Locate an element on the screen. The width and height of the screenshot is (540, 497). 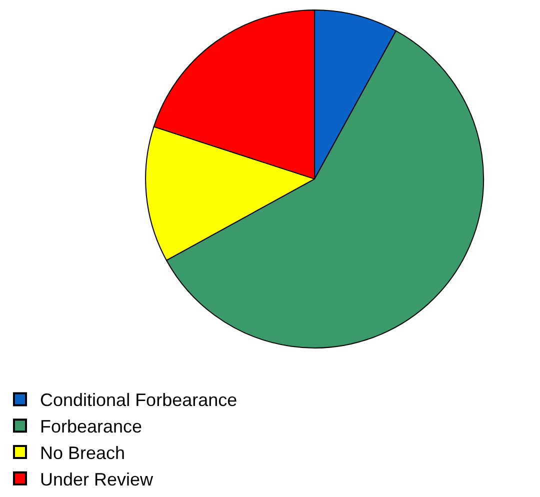
legend-label: Under Review is located at coordinates (97, 479).